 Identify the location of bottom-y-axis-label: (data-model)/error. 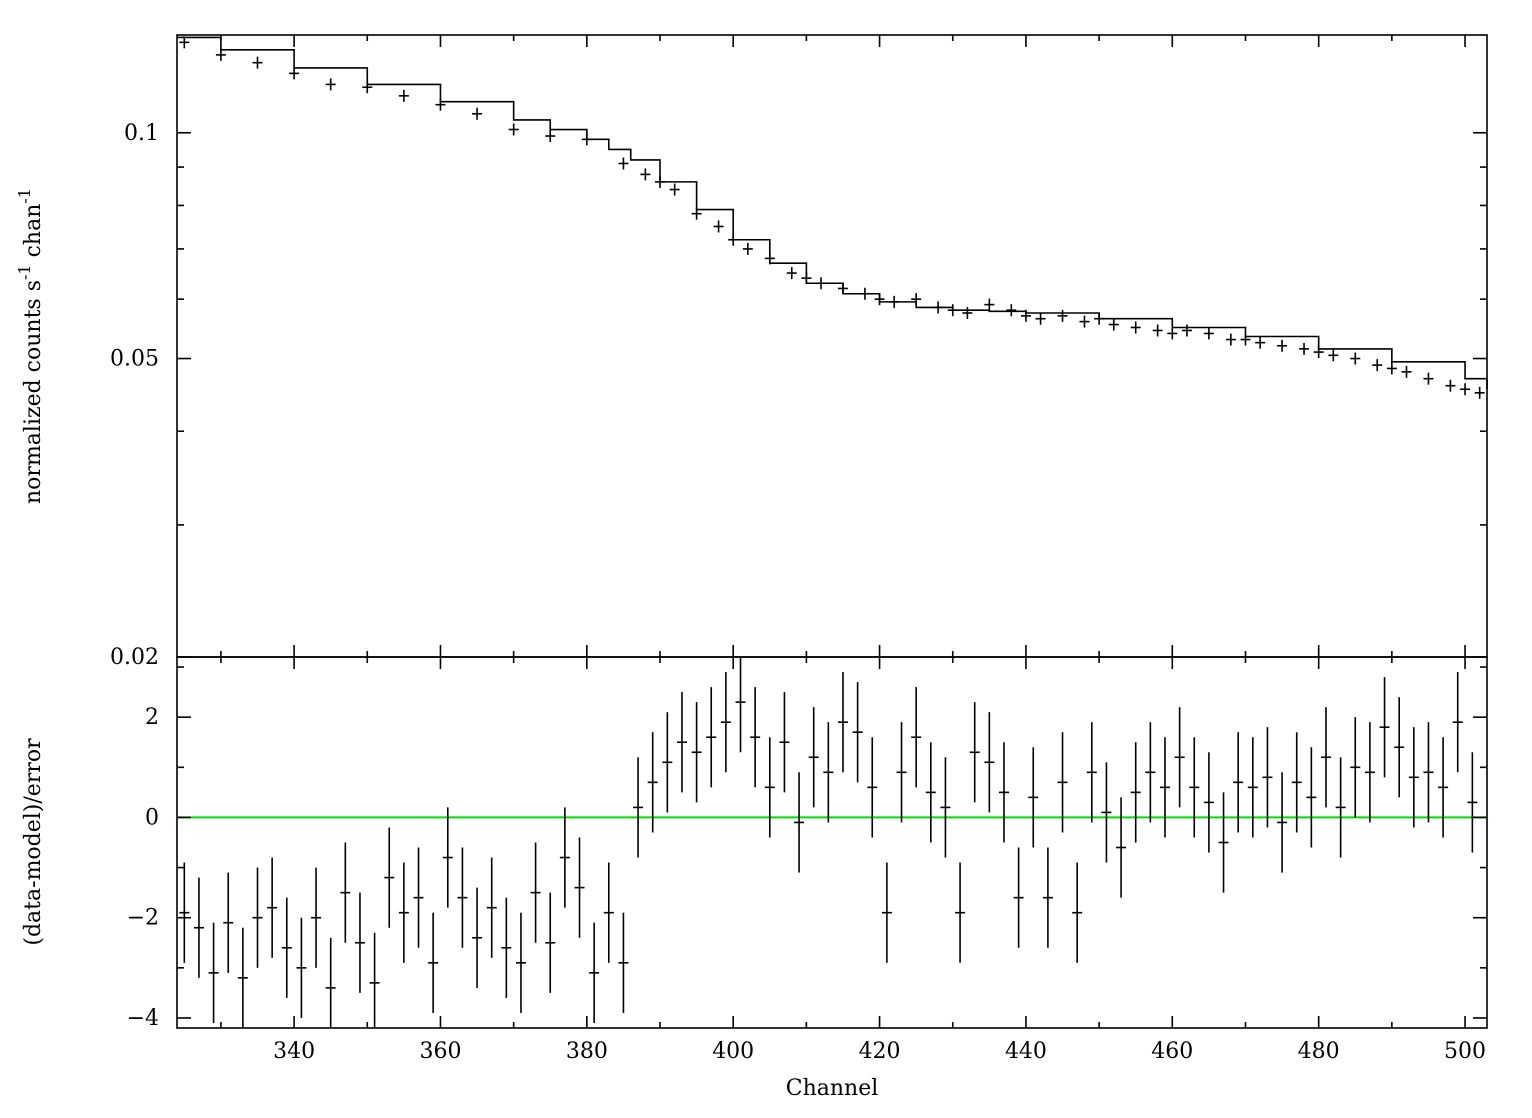
(33, 842).